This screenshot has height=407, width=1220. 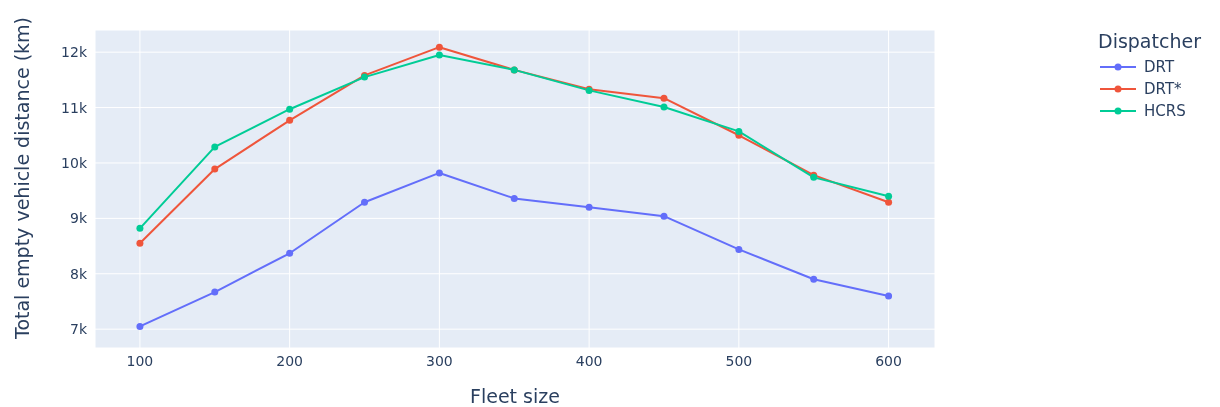 What do you see at coordinates (1165, 111) in the screenshot?
I see `legend-label: HCRS` at bounding box center [1165, 111].